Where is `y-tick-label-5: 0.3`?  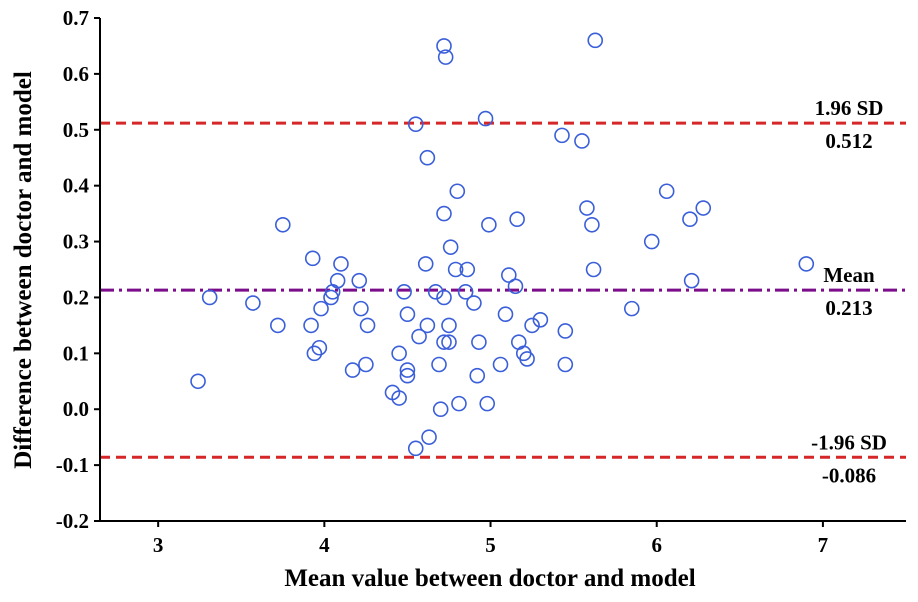 y-tick-label-5: 0.3 is located at coordinates (76, 242).